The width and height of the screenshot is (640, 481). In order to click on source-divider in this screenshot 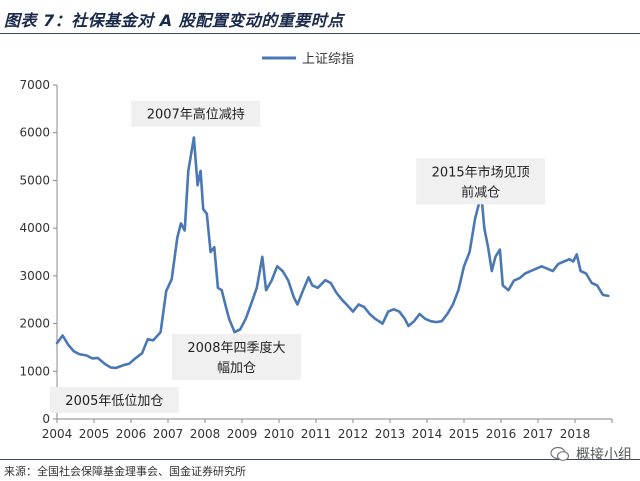, I will do `click(320, 459)`.